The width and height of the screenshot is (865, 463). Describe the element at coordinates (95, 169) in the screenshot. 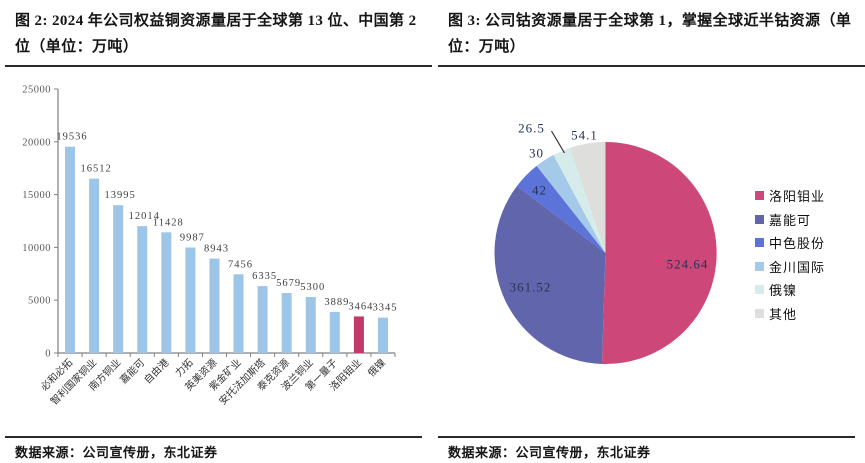

I see `bar-value-label: 16512` at that location.